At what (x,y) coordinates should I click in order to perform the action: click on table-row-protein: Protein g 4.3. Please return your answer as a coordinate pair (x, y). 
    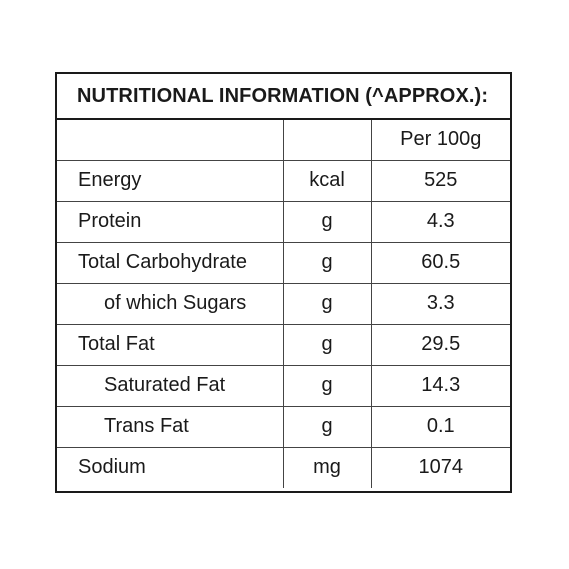
    Looking at the image, I should click on (283, 221).